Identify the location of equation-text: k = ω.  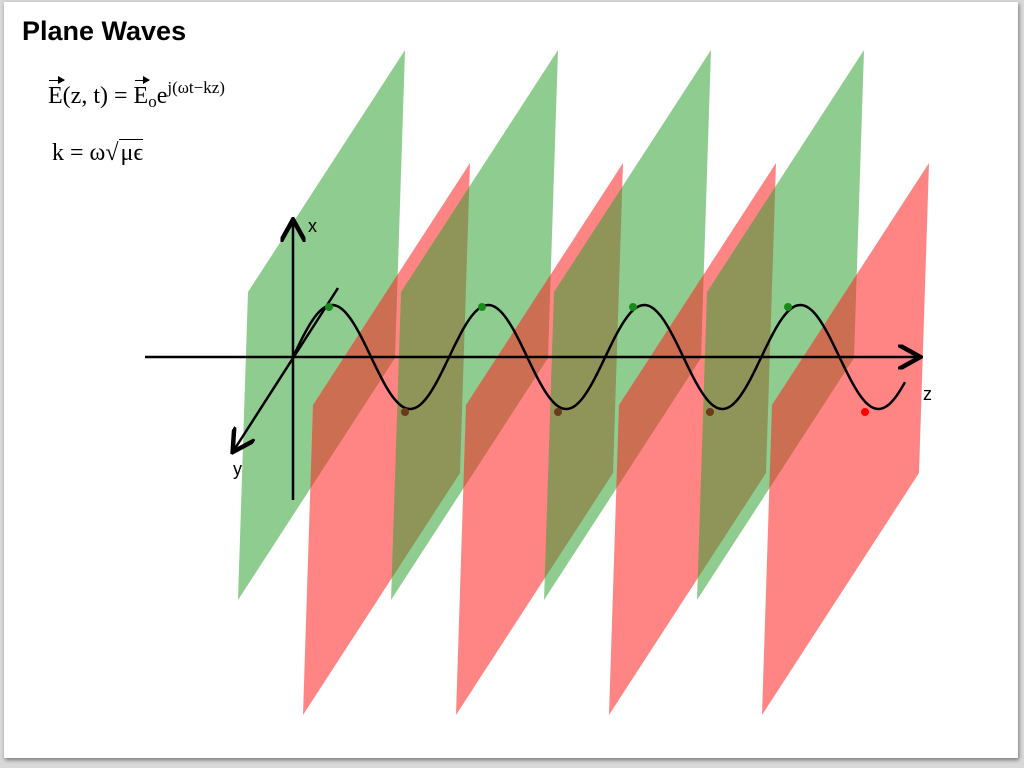
(79, 153).